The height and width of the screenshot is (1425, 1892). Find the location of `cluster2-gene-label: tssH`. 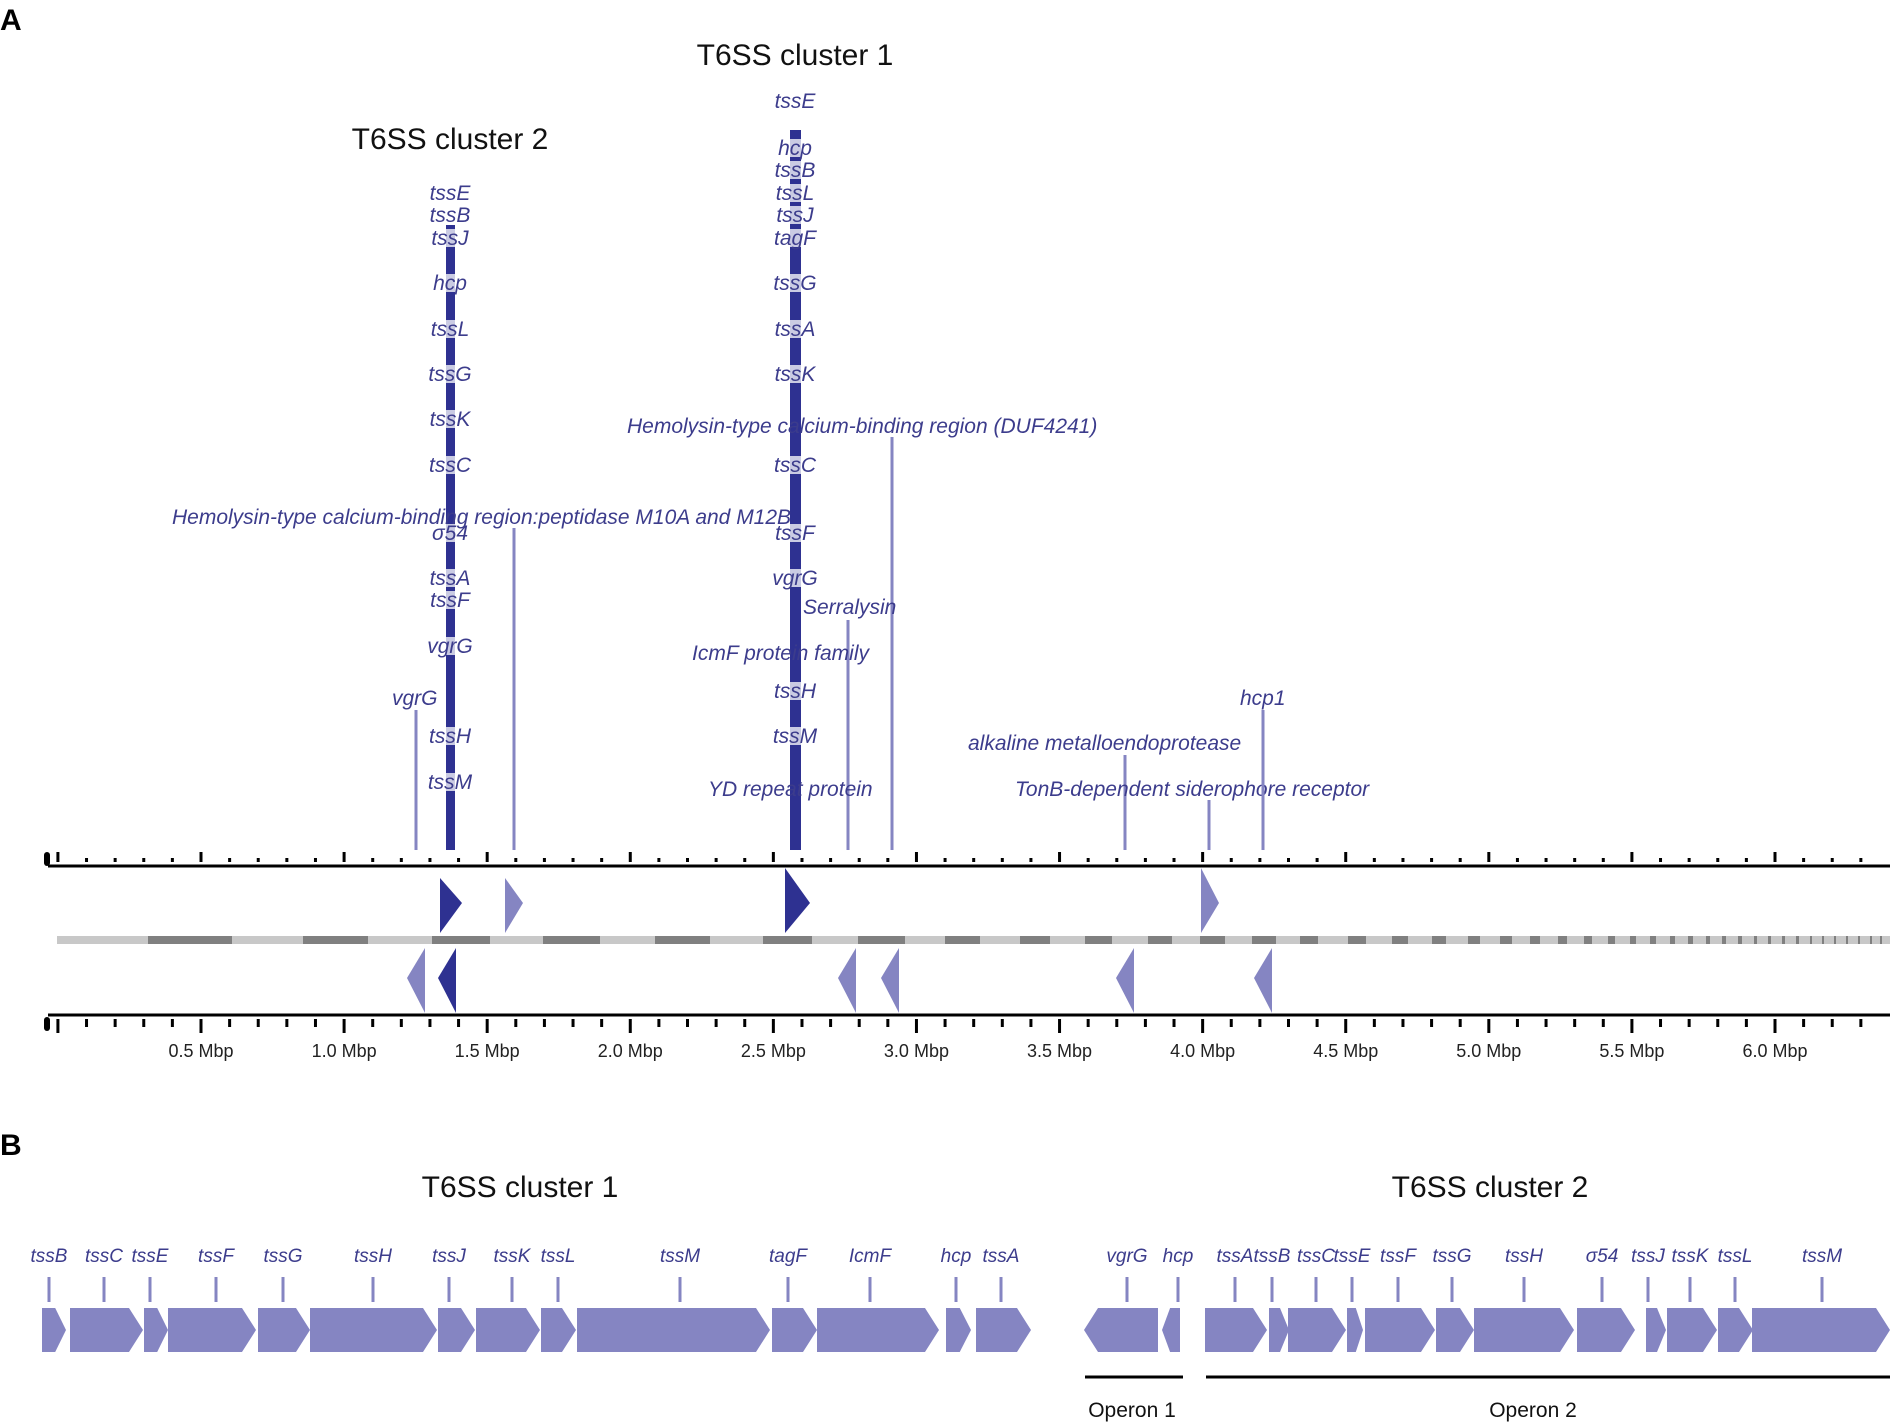

cluster2-gene-label: tssH is located at coordinates (450, 736).